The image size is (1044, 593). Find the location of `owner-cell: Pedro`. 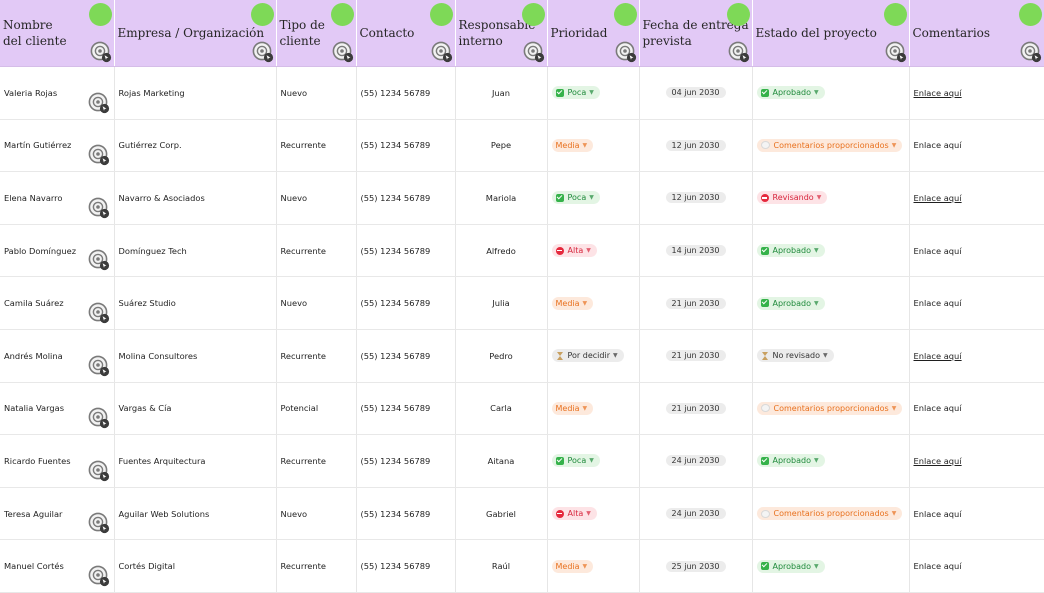

owner-cell: Pedro is located at coordinates (501, 356).